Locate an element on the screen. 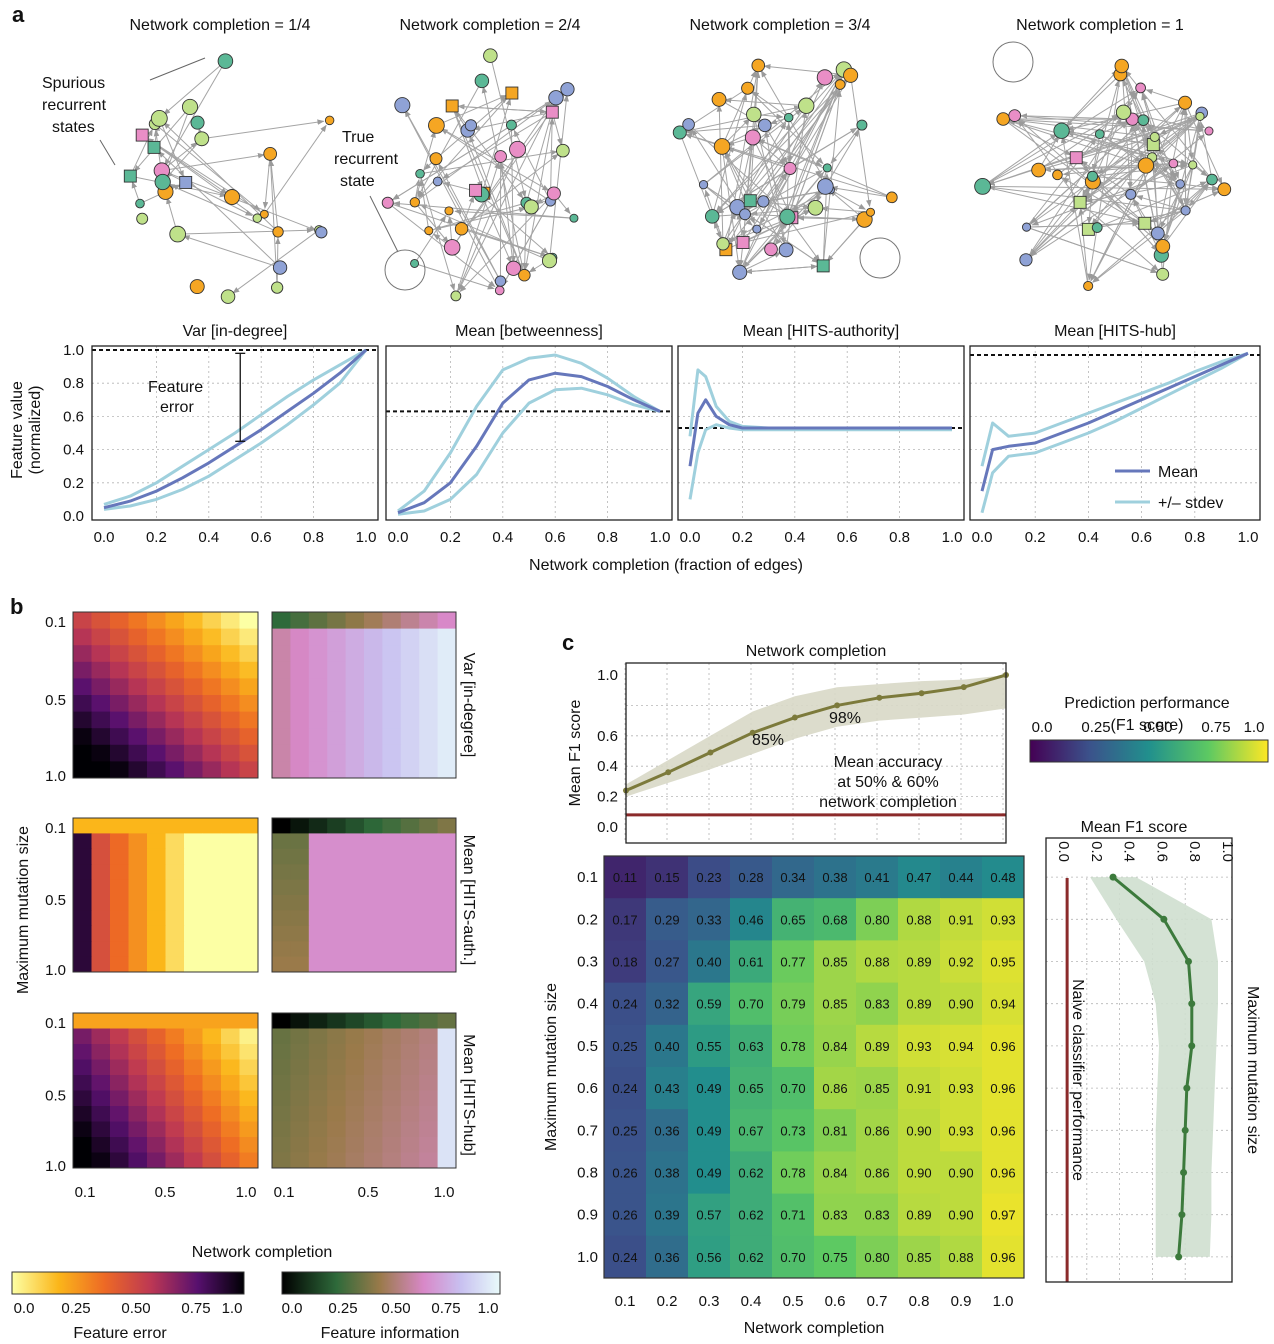 The height and width of the screenshot is (1344, 1274). heatmap-ylabel: Maximum mutation size is located at coordinates (551, 1067).